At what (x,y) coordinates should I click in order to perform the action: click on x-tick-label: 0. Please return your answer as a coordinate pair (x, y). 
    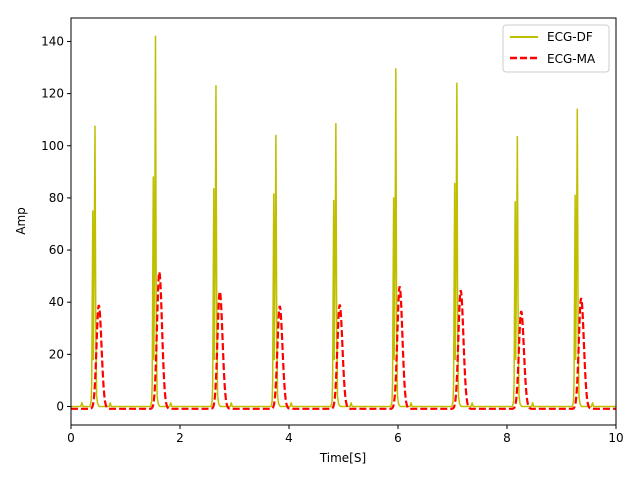
    Looking at the image, I should click on (71, 438).